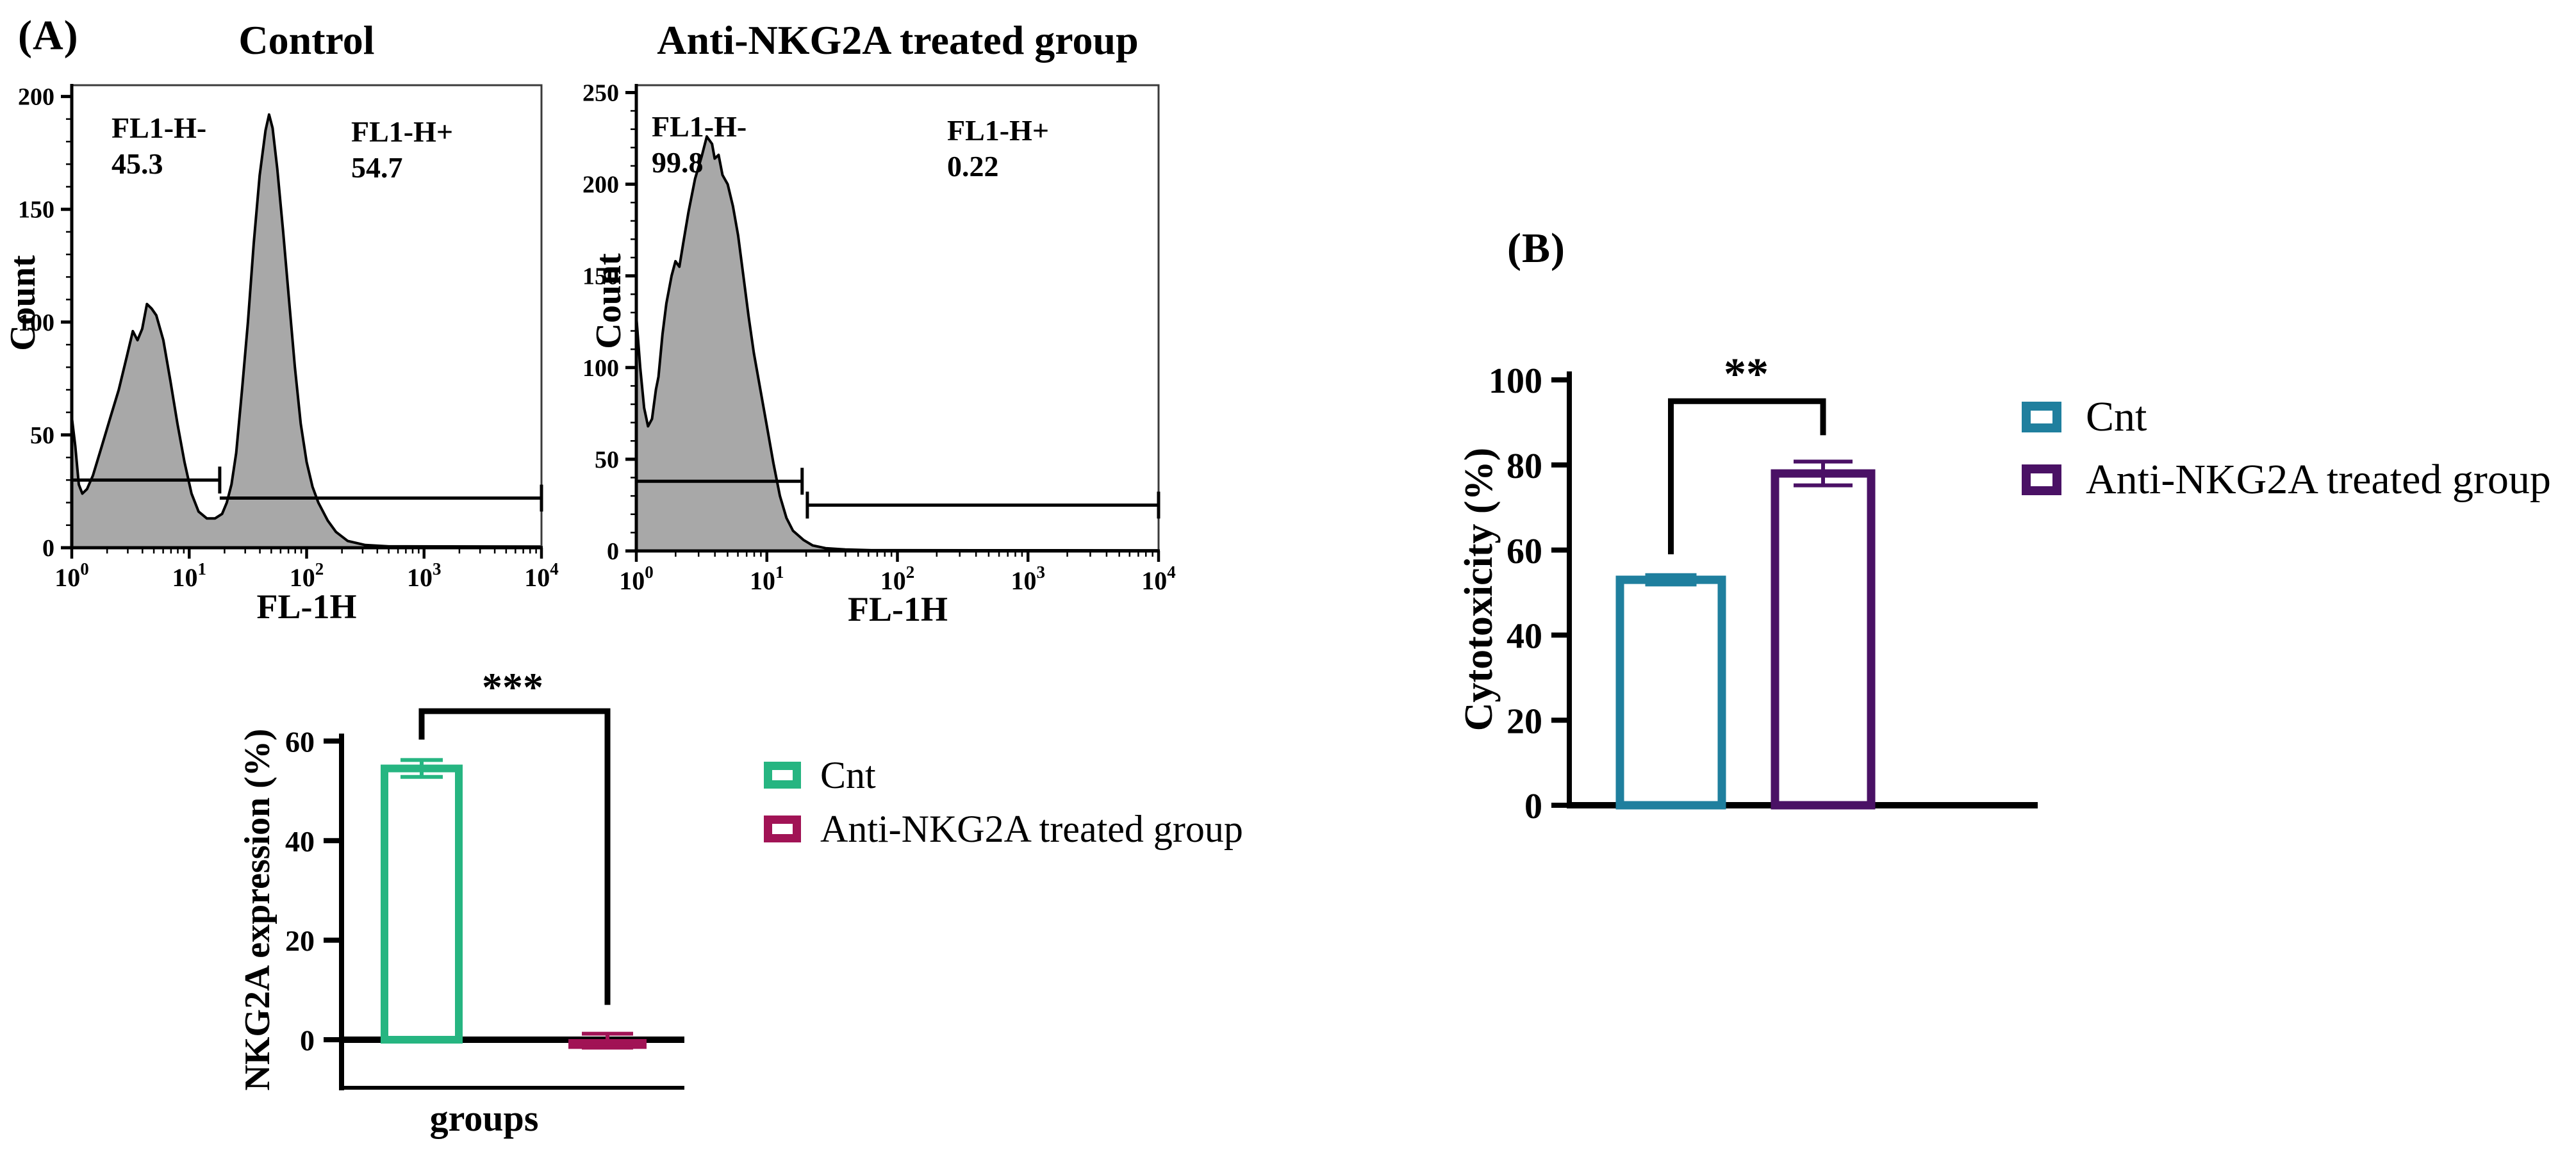 Image resolution: width=2576 pixels, height=1164 pixels. Describe the element at coordinates (306, 606) in the screenshot. I see `hist-control-x-axis-label: FL-1H` at that location.